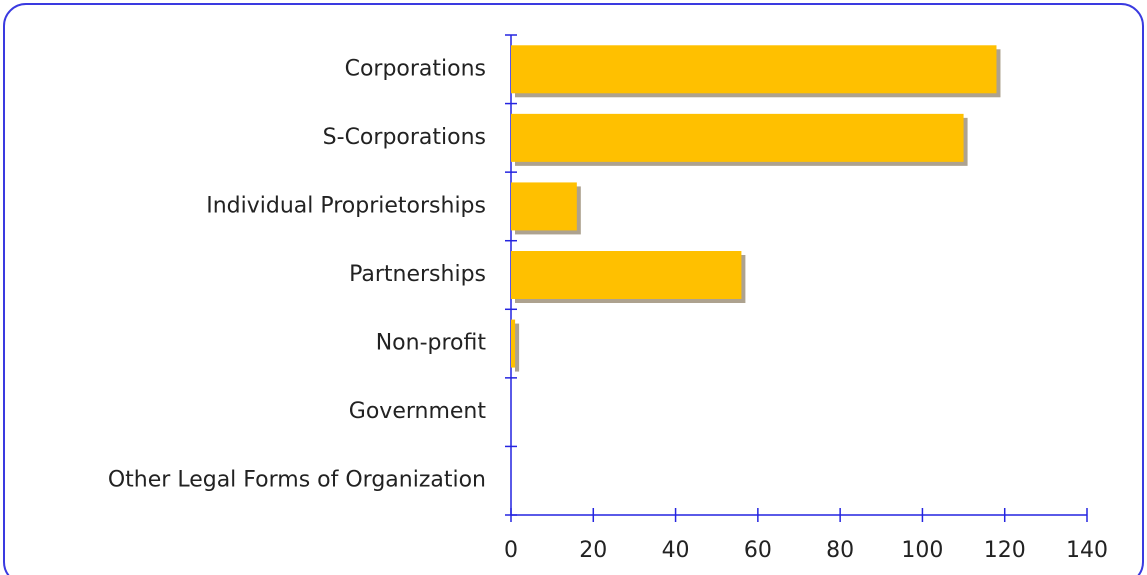 The image size is (1147, 575). Describe the element at coordinates (417, 274) in the screenshot. I see `y-tick-label: Partnerships` at that location.